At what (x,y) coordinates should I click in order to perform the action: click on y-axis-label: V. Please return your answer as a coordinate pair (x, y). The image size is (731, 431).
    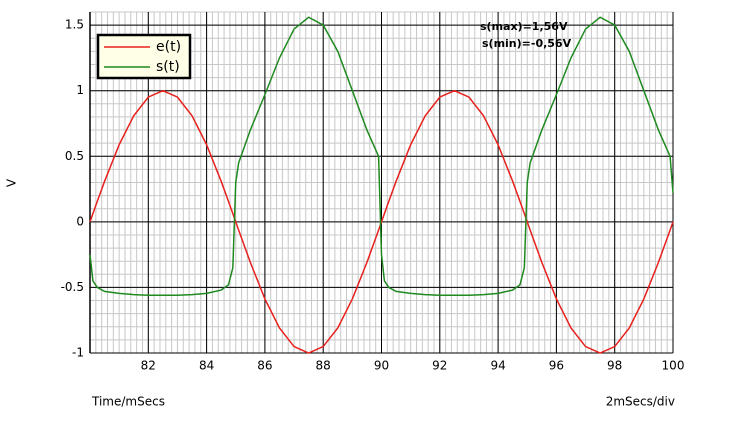
    Looking at the image, I should click on (12, 182).